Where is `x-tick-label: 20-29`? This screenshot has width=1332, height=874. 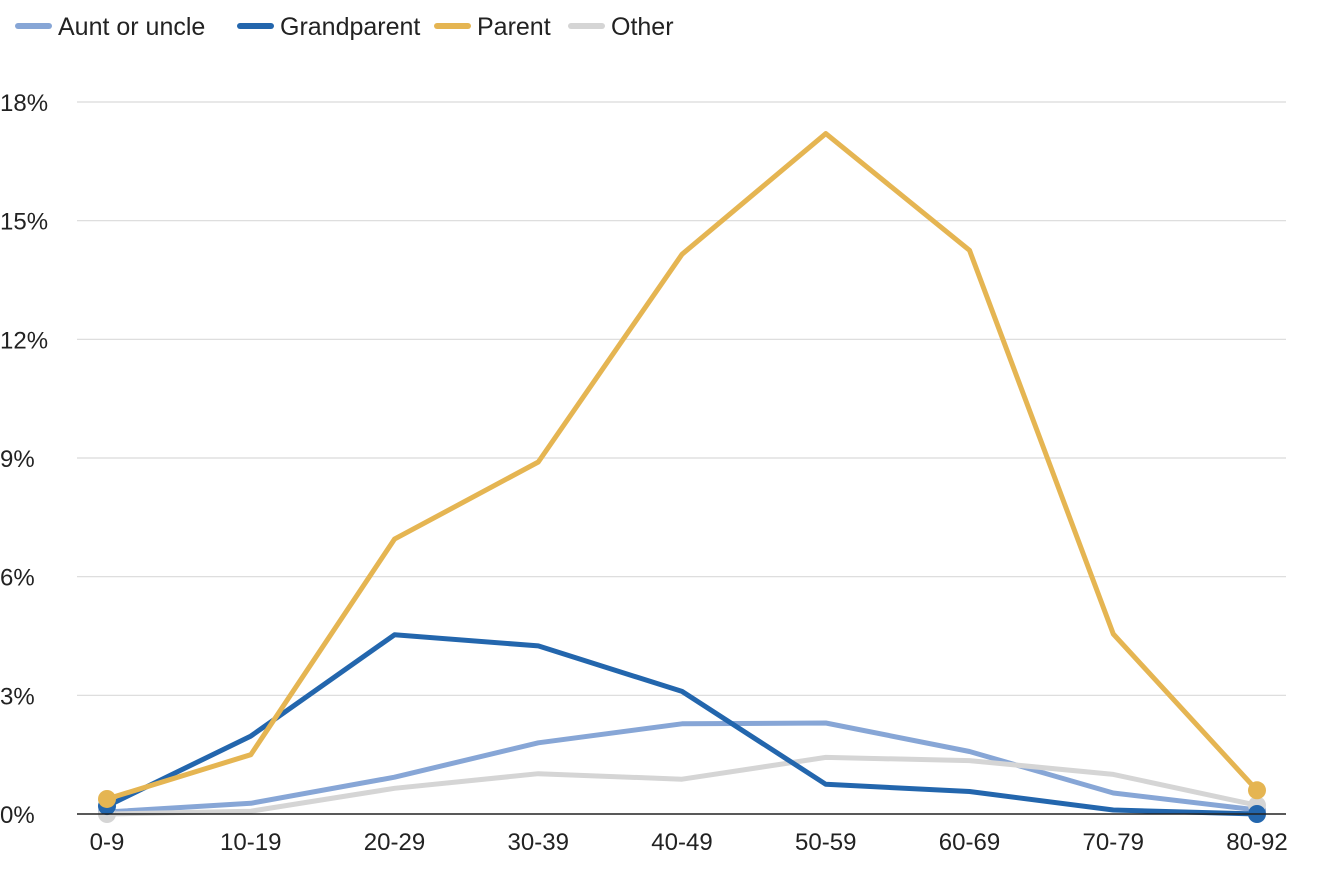
x-tick-label: 20-29 is located at coordinates (394, 842).